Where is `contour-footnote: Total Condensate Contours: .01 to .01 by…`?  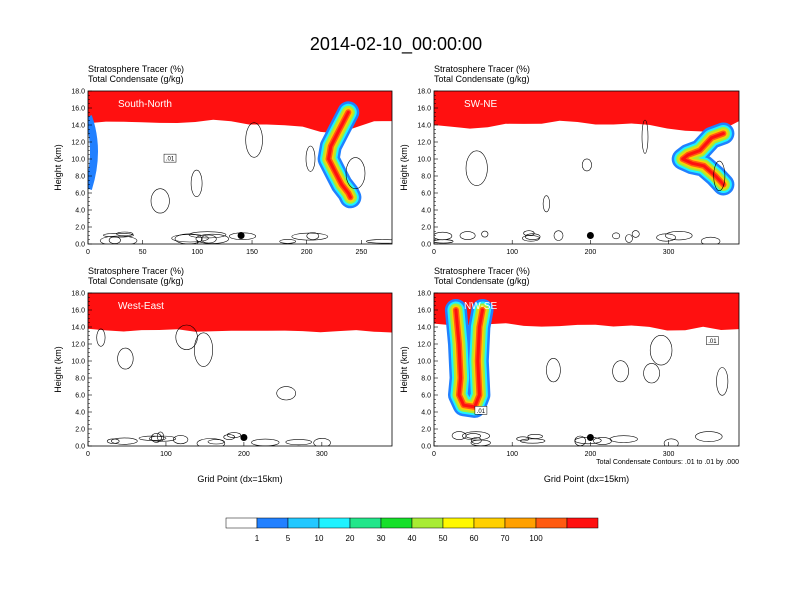
contour-footnote: Total Condensate Contours: .01 to .01 by… is located at coordinates (667, 462).